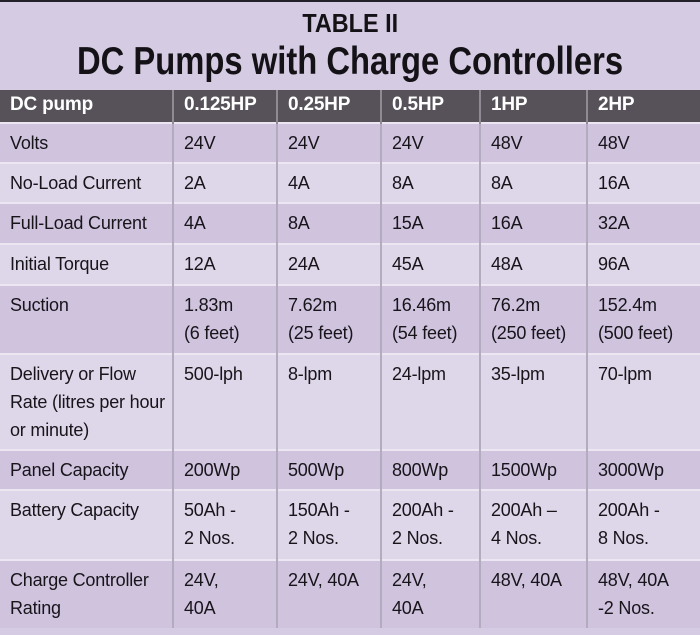 The height and width of the screenshot is (635, 700). Describe the element at coordinates (224, 524) in the screenshot. I see `table-cell: 50Ah - 2 Nos.` at that location.